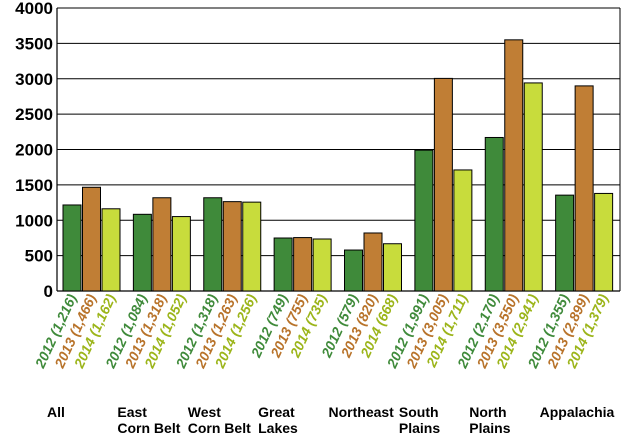 The width and height of the screenshot is (624, 439). What do you see at coordinates (278, 428) in the screenshot?
I see `category-label: Lakes` at bounding box center [278, 428].